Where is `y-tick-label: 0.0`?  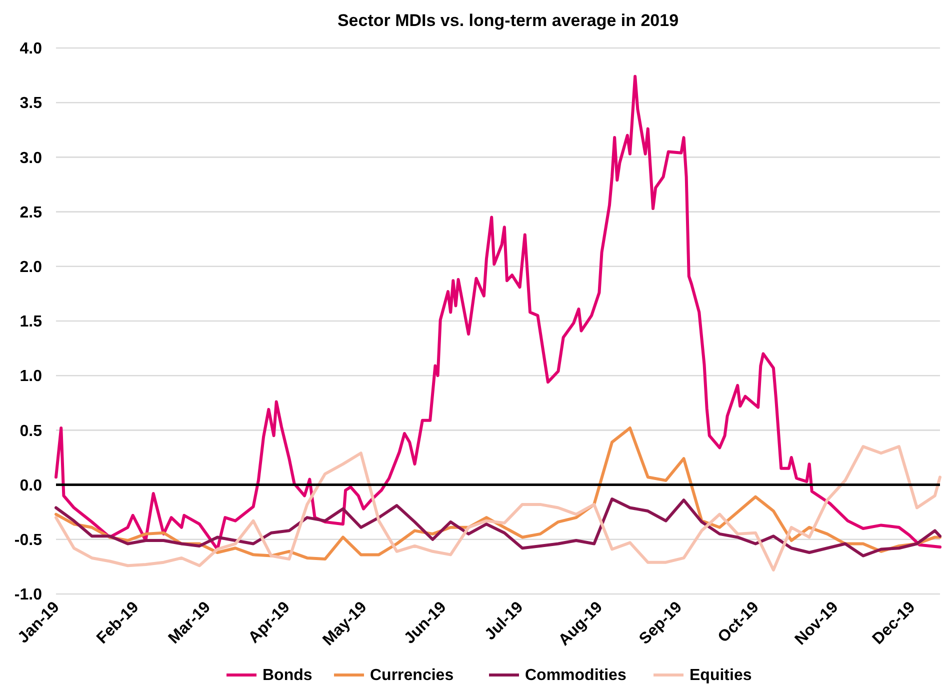 y-tick-label: 0.0 is located at coordinates (31, 485).